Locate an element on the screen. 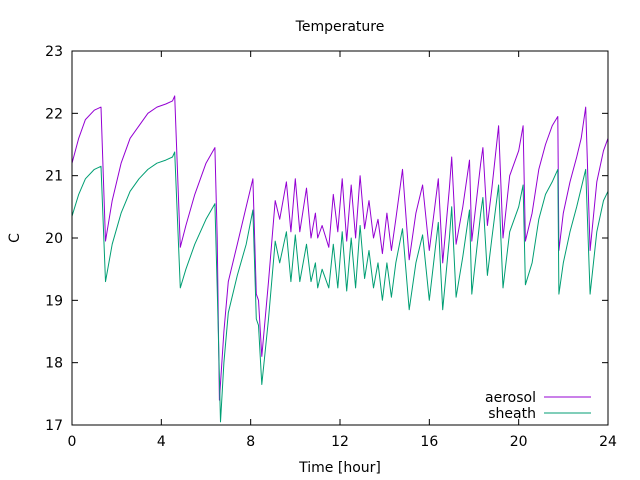 This screenshot has height=480, width=640. y-tick-label: 21 is located at coordinates (54, 177).